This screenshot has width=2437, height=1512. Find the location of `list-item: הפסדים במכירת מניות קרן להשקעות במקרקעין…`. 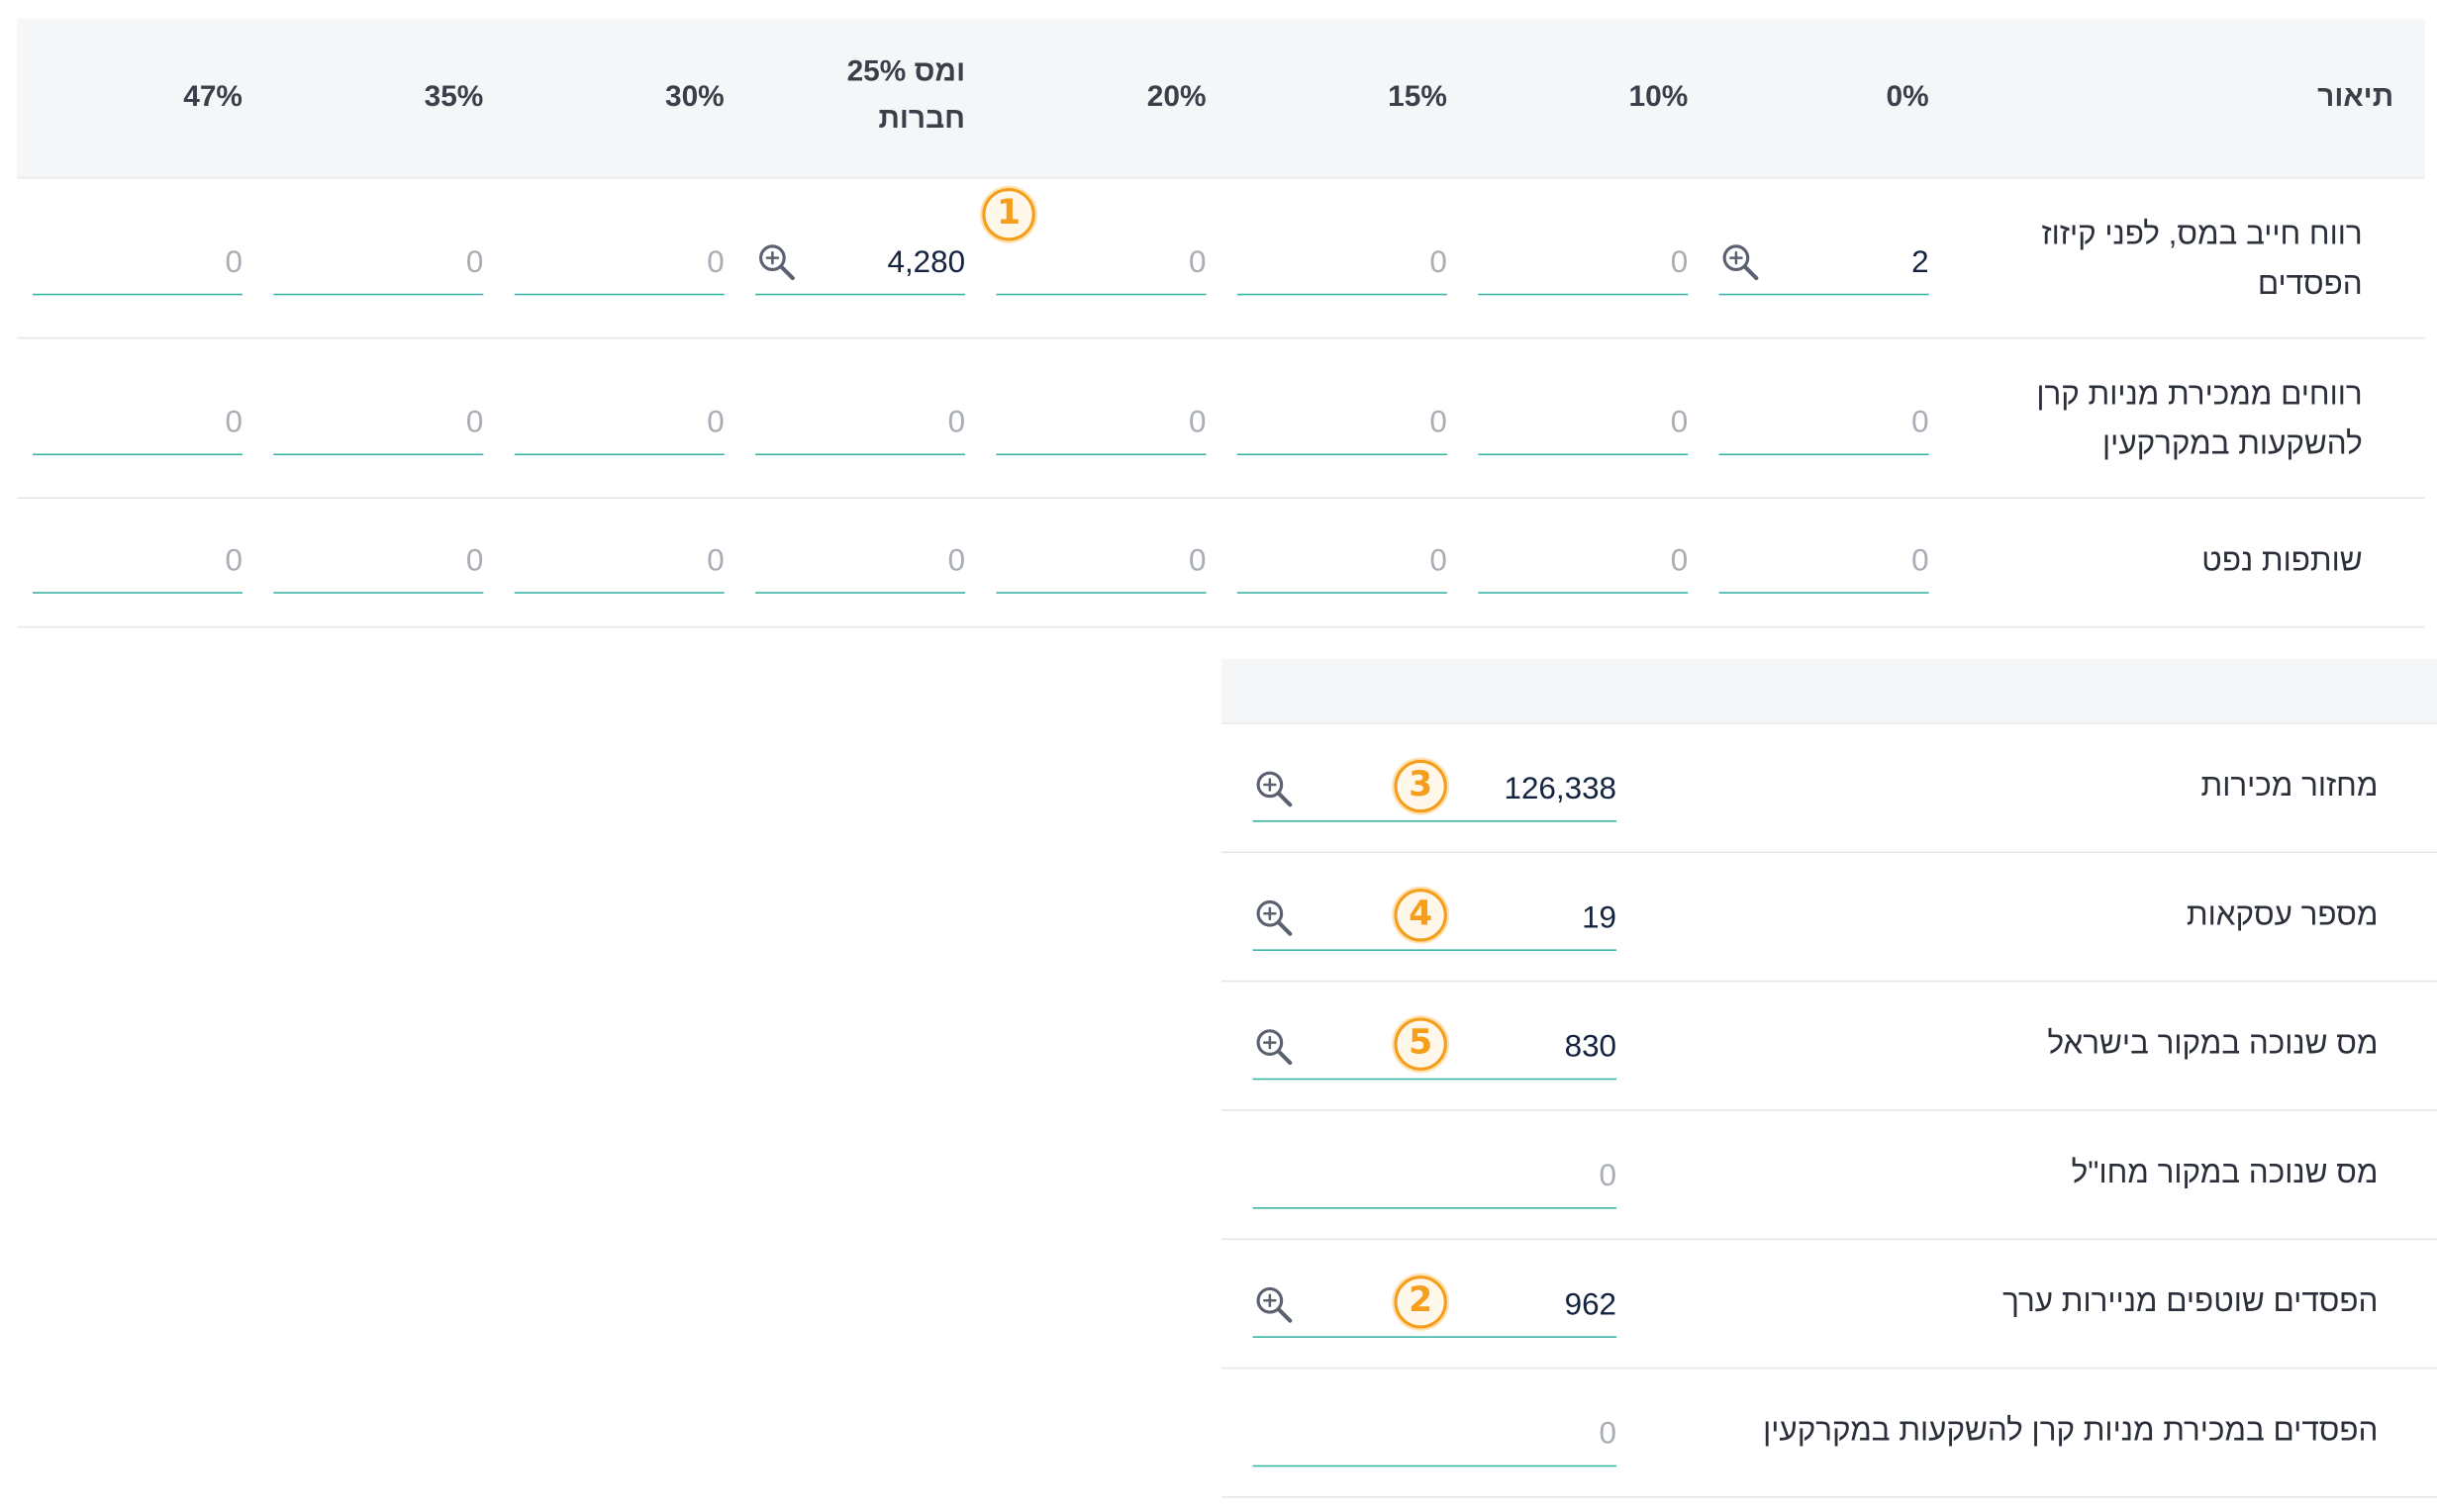

list-item: הפסדים במכירת מניות קרן להשקעות במקרקעין… is located at coordinates (1829, 1434).